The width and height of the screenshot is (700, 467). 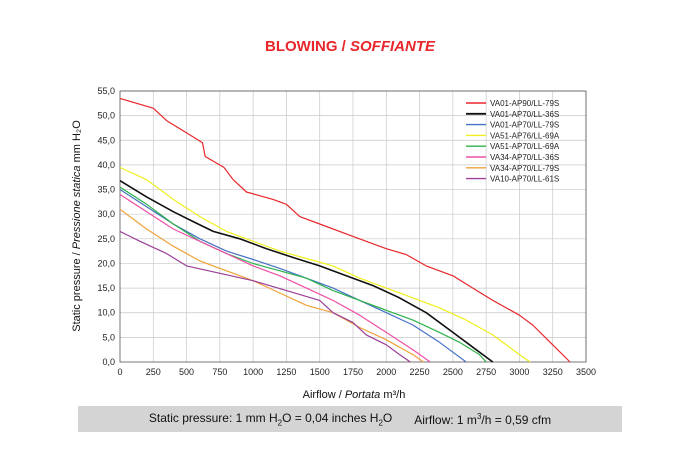 I want to click on y-tick-label: 25,0, so click(x=106, y=239).